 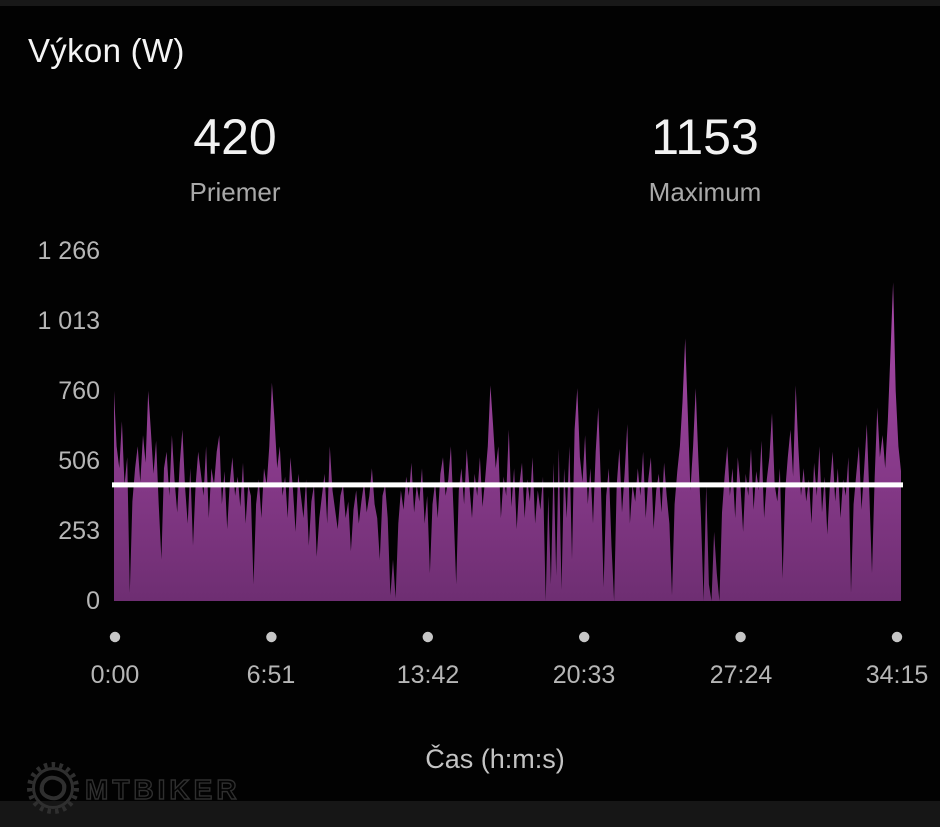 What do you see at coordinates (705, 137) in the screenshot?
I see `maximum-value: 1153` at bounding box center [705, 137].